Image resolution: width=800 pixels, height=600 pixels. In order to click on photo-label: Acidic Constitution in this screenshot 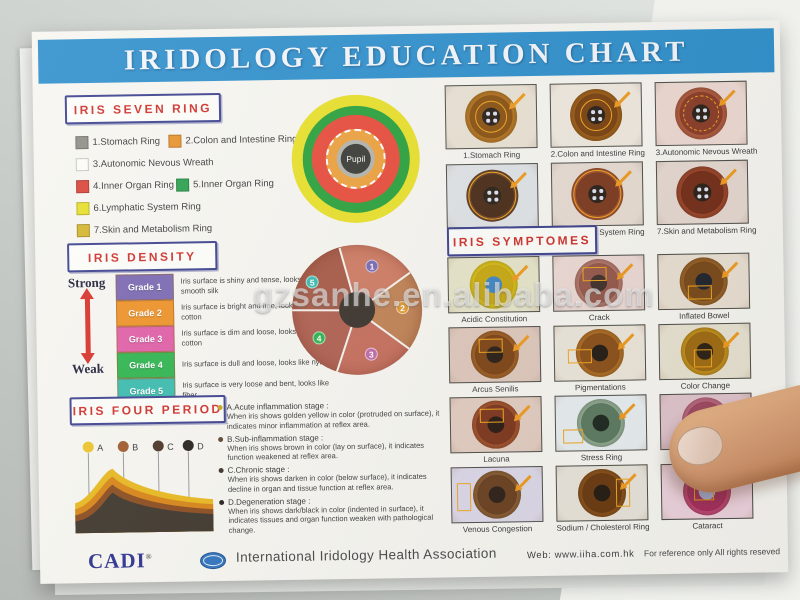, I will do `click(494, 319)`.